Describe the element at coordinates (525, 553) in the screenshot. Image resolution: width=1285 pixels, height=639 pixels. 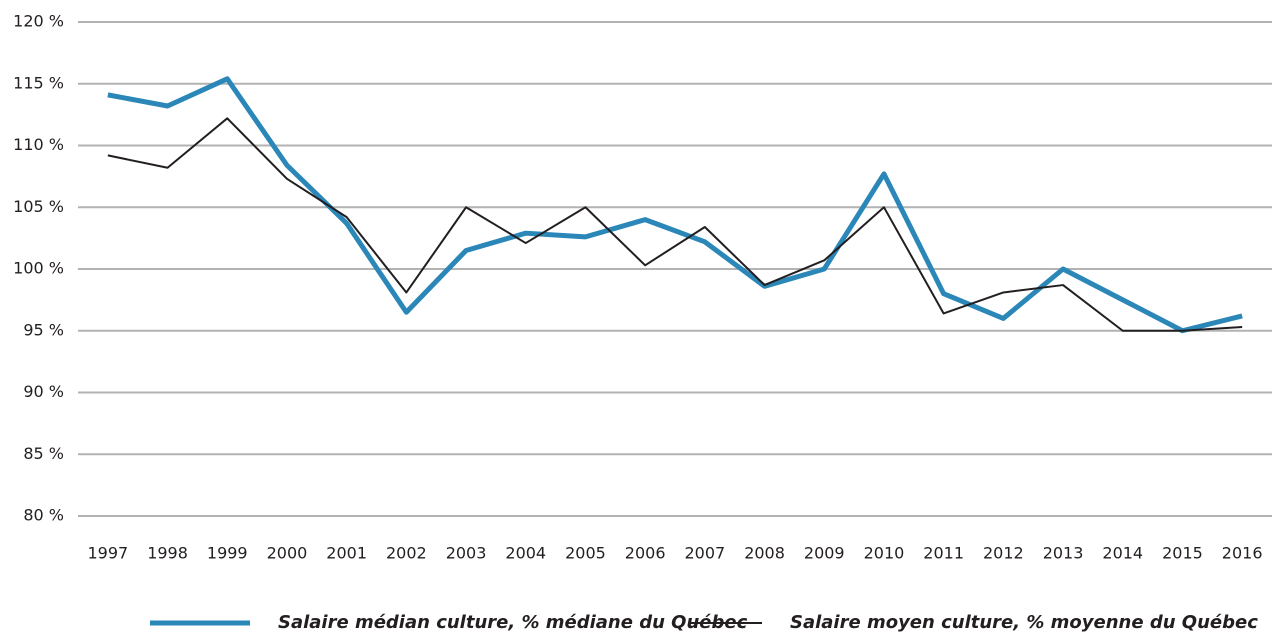
I see `x-tick-label: 2004` at that location.